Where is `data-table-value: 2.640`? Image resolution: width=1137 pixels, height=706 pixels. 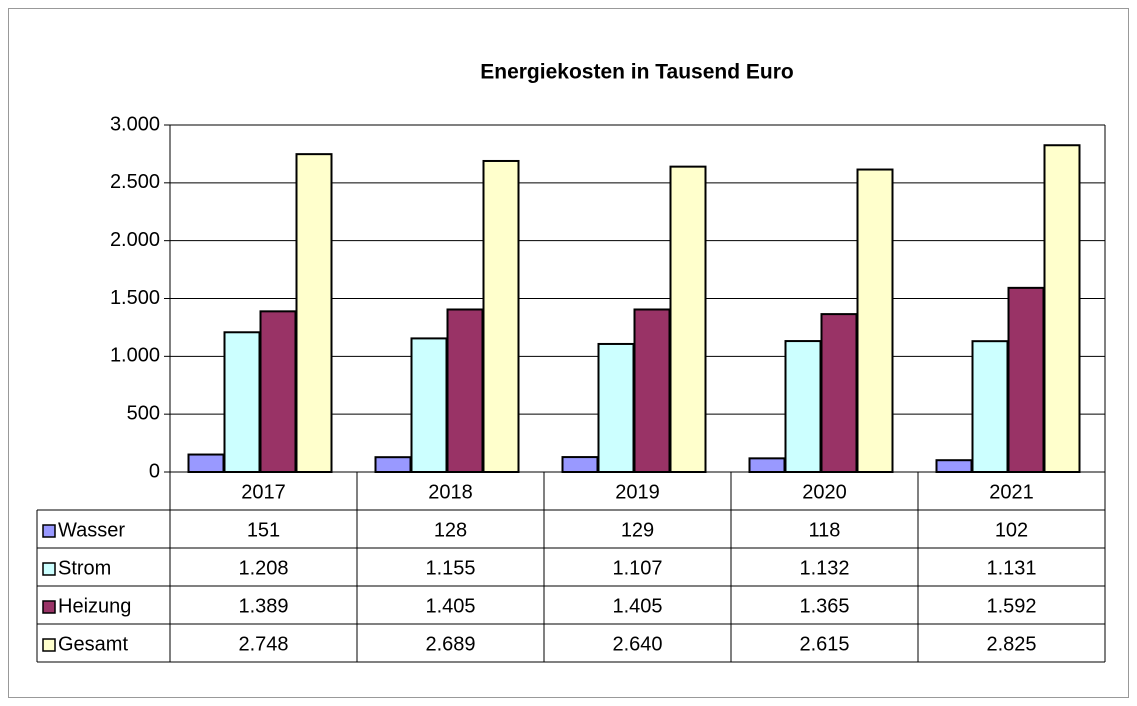 data-table-value: 2.640 is located at coordinates (637, 644).